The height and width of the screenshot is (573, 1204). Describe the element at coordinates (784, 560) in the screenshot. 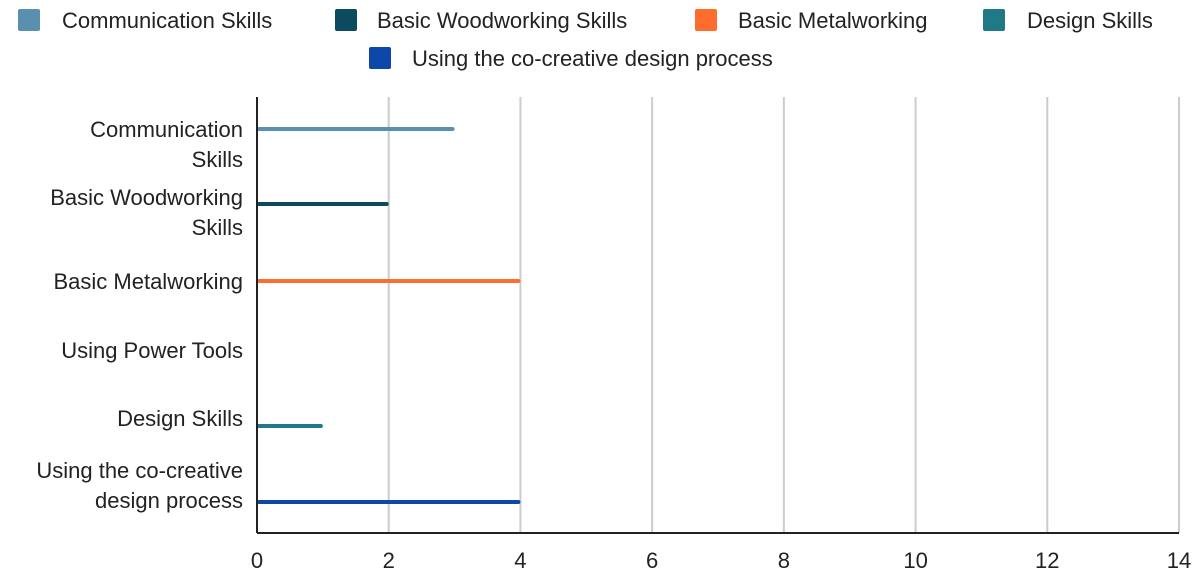

I see `x-tick-label: 8` at that location.